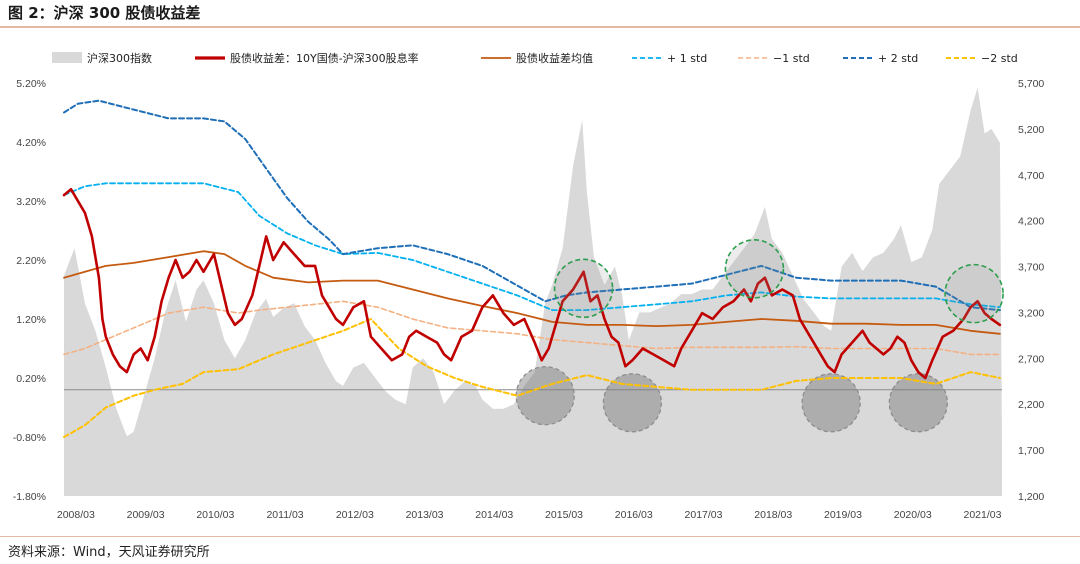 The width and height of the screenshot is (1080, 564). Describe the element at coordinates (982, 515) in the screenshot. I see `x-tick-13: 2021/03` at that location.